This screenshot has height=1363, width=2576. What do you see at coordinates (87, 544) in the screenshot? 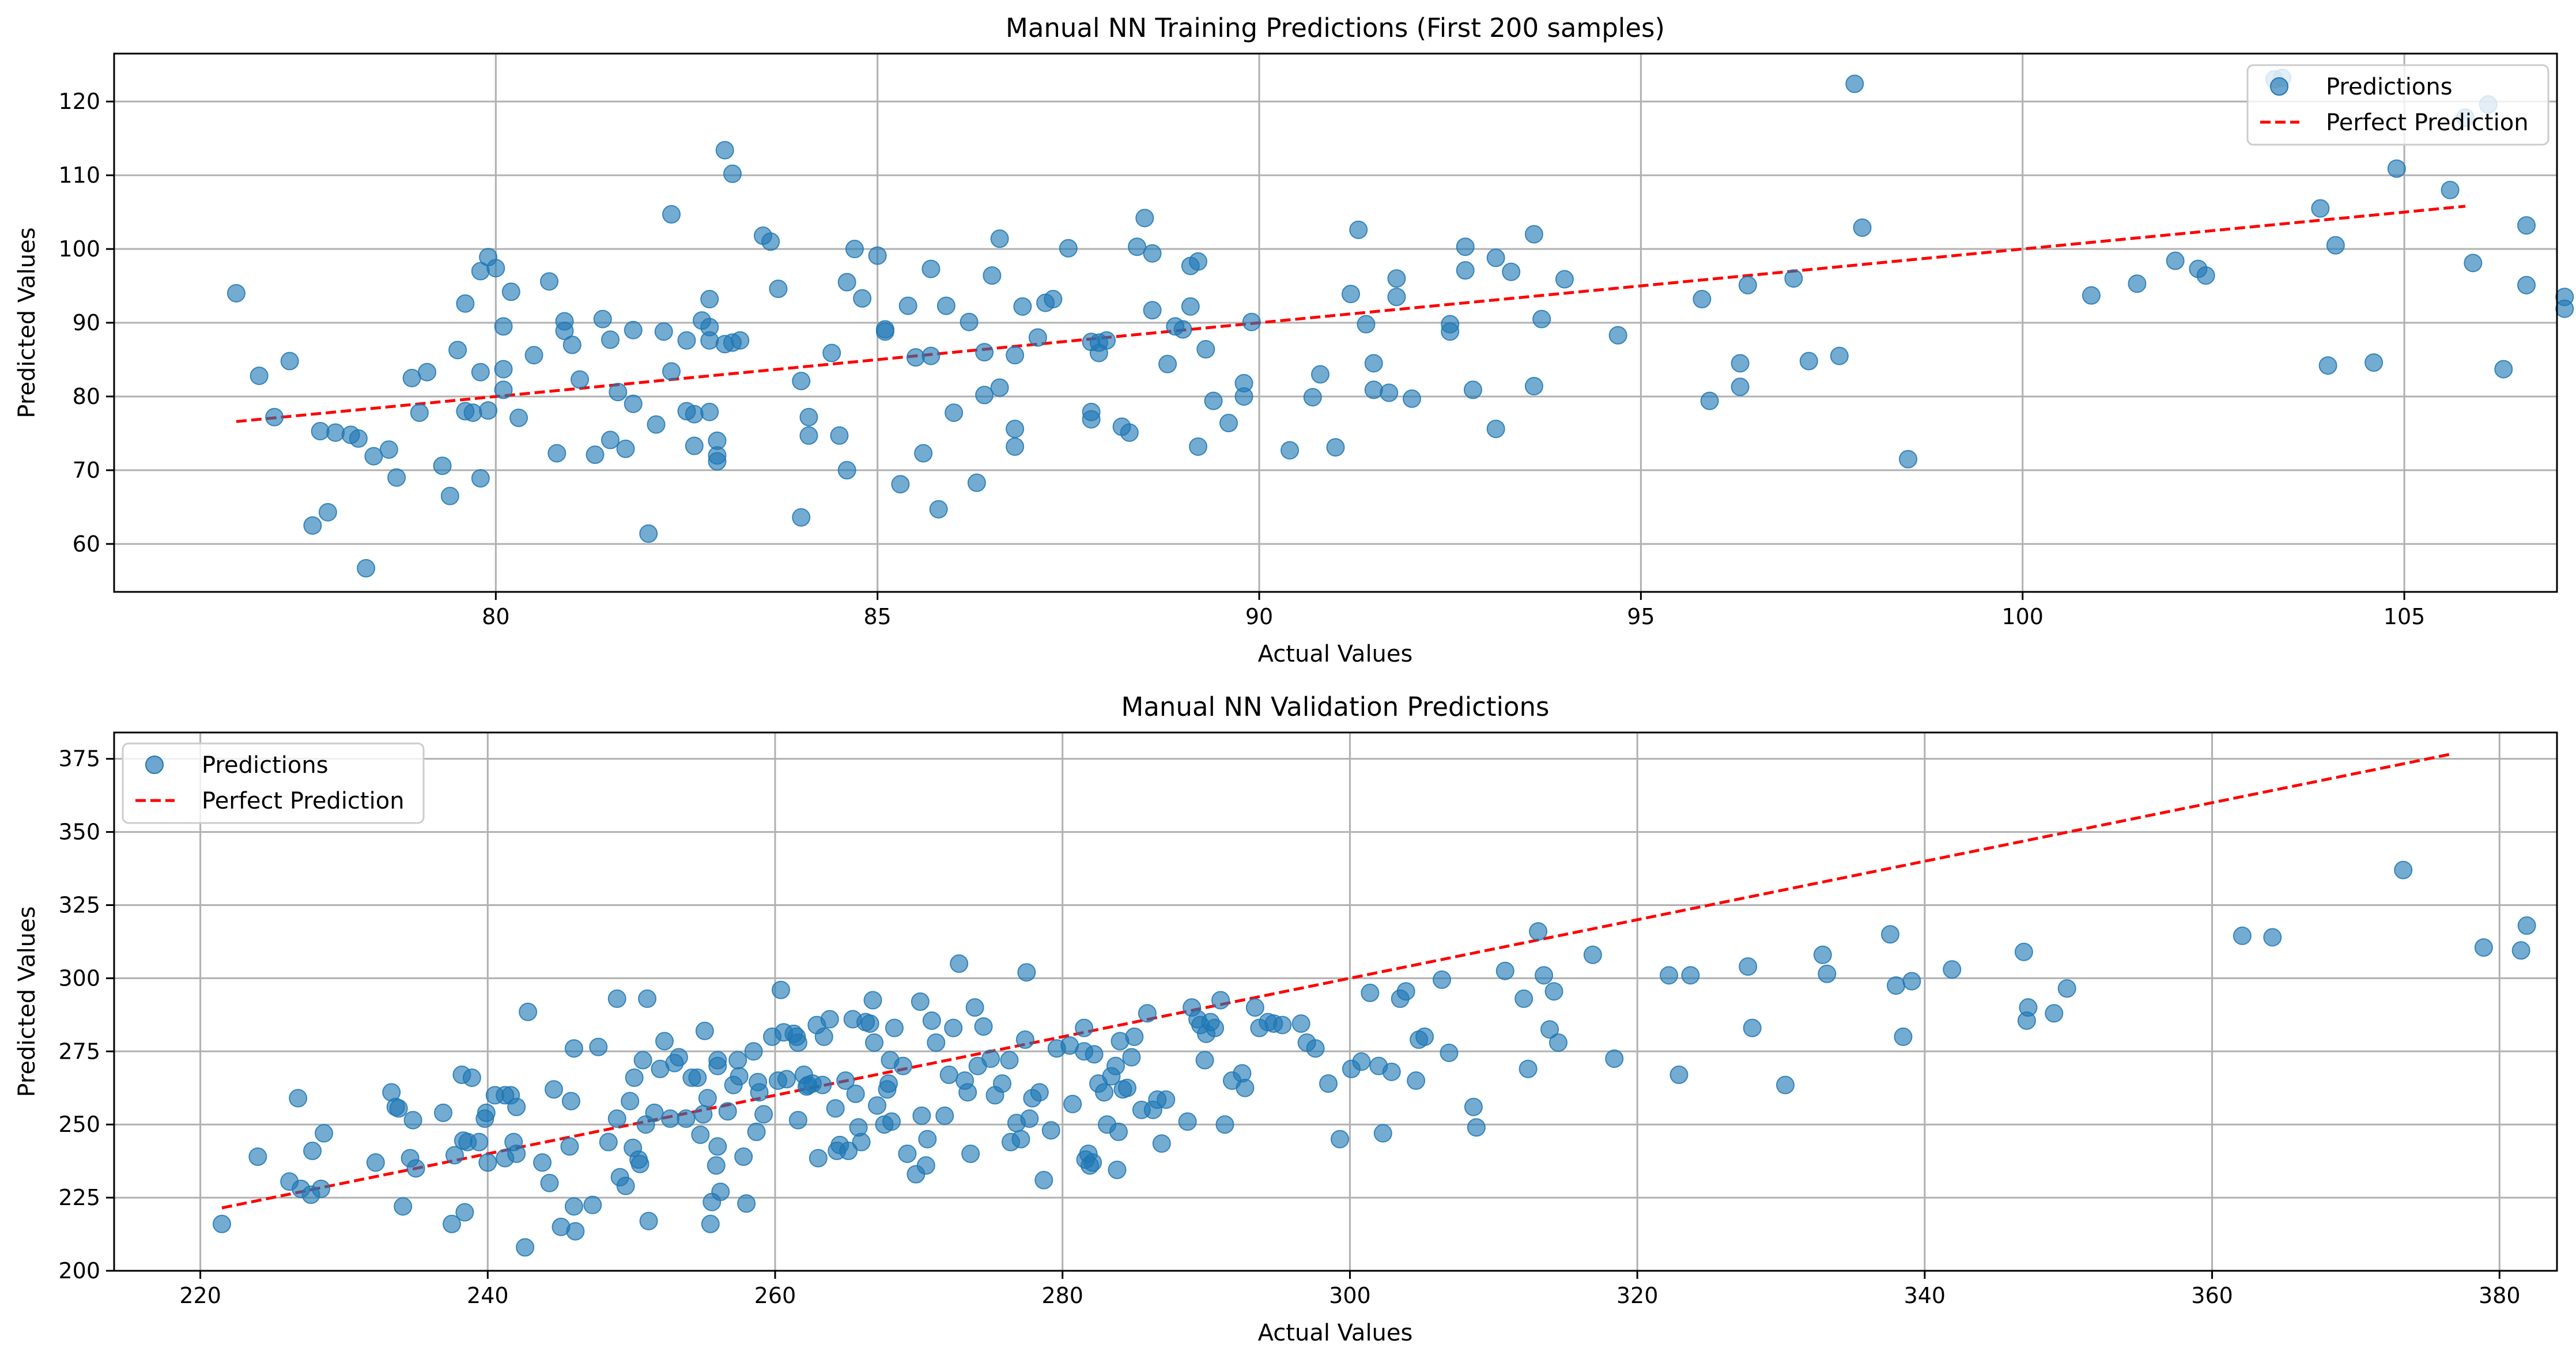
I see `training-ytick-label: 60` at bounding box center [87, 544].